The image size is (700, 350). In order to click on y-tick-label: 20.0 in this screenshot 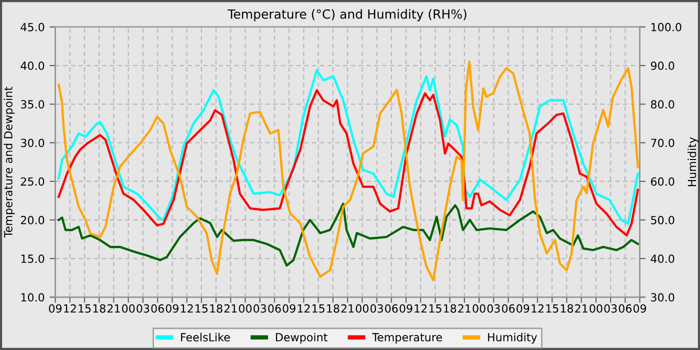, I will do `click(32, 220)`.